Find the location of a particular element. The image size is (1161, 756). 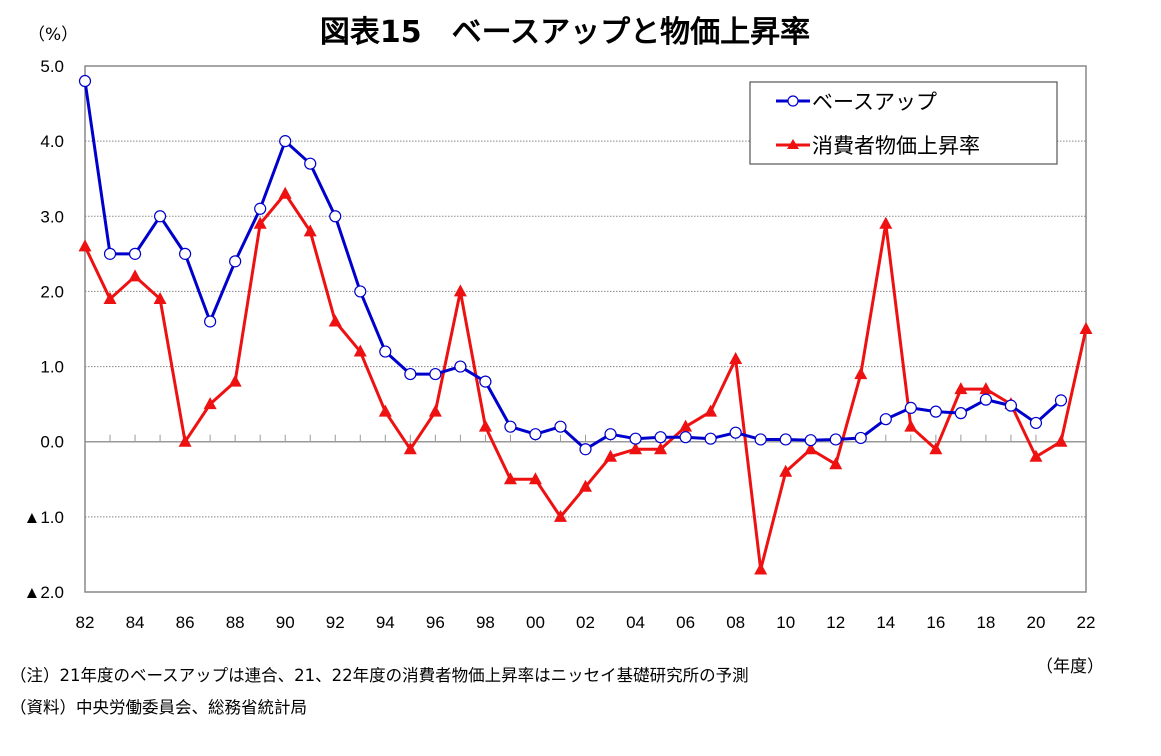

x-tick-label: 02 is located at coordinates (585, 622).